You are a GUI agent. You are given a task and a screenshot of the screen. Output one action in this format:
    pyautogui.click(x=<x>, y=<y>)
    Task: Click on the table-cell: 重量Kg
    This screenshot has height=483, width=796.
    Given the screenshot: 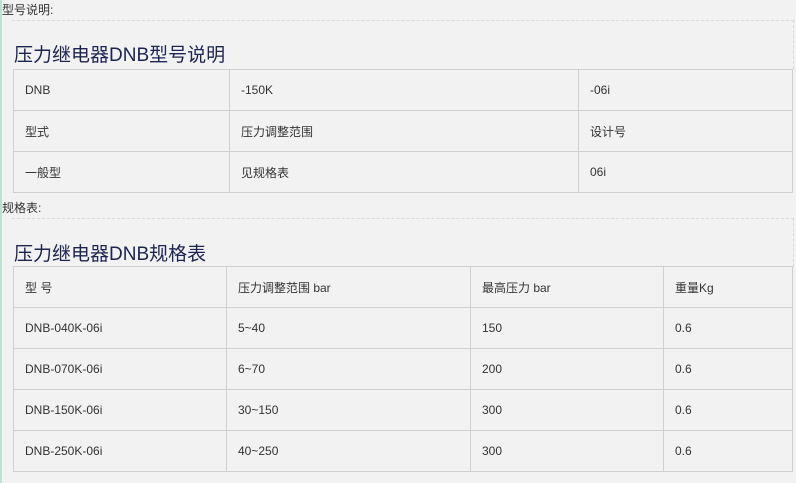 What is the action you would take?
    pyautogui.click(x=728, y=287)
    